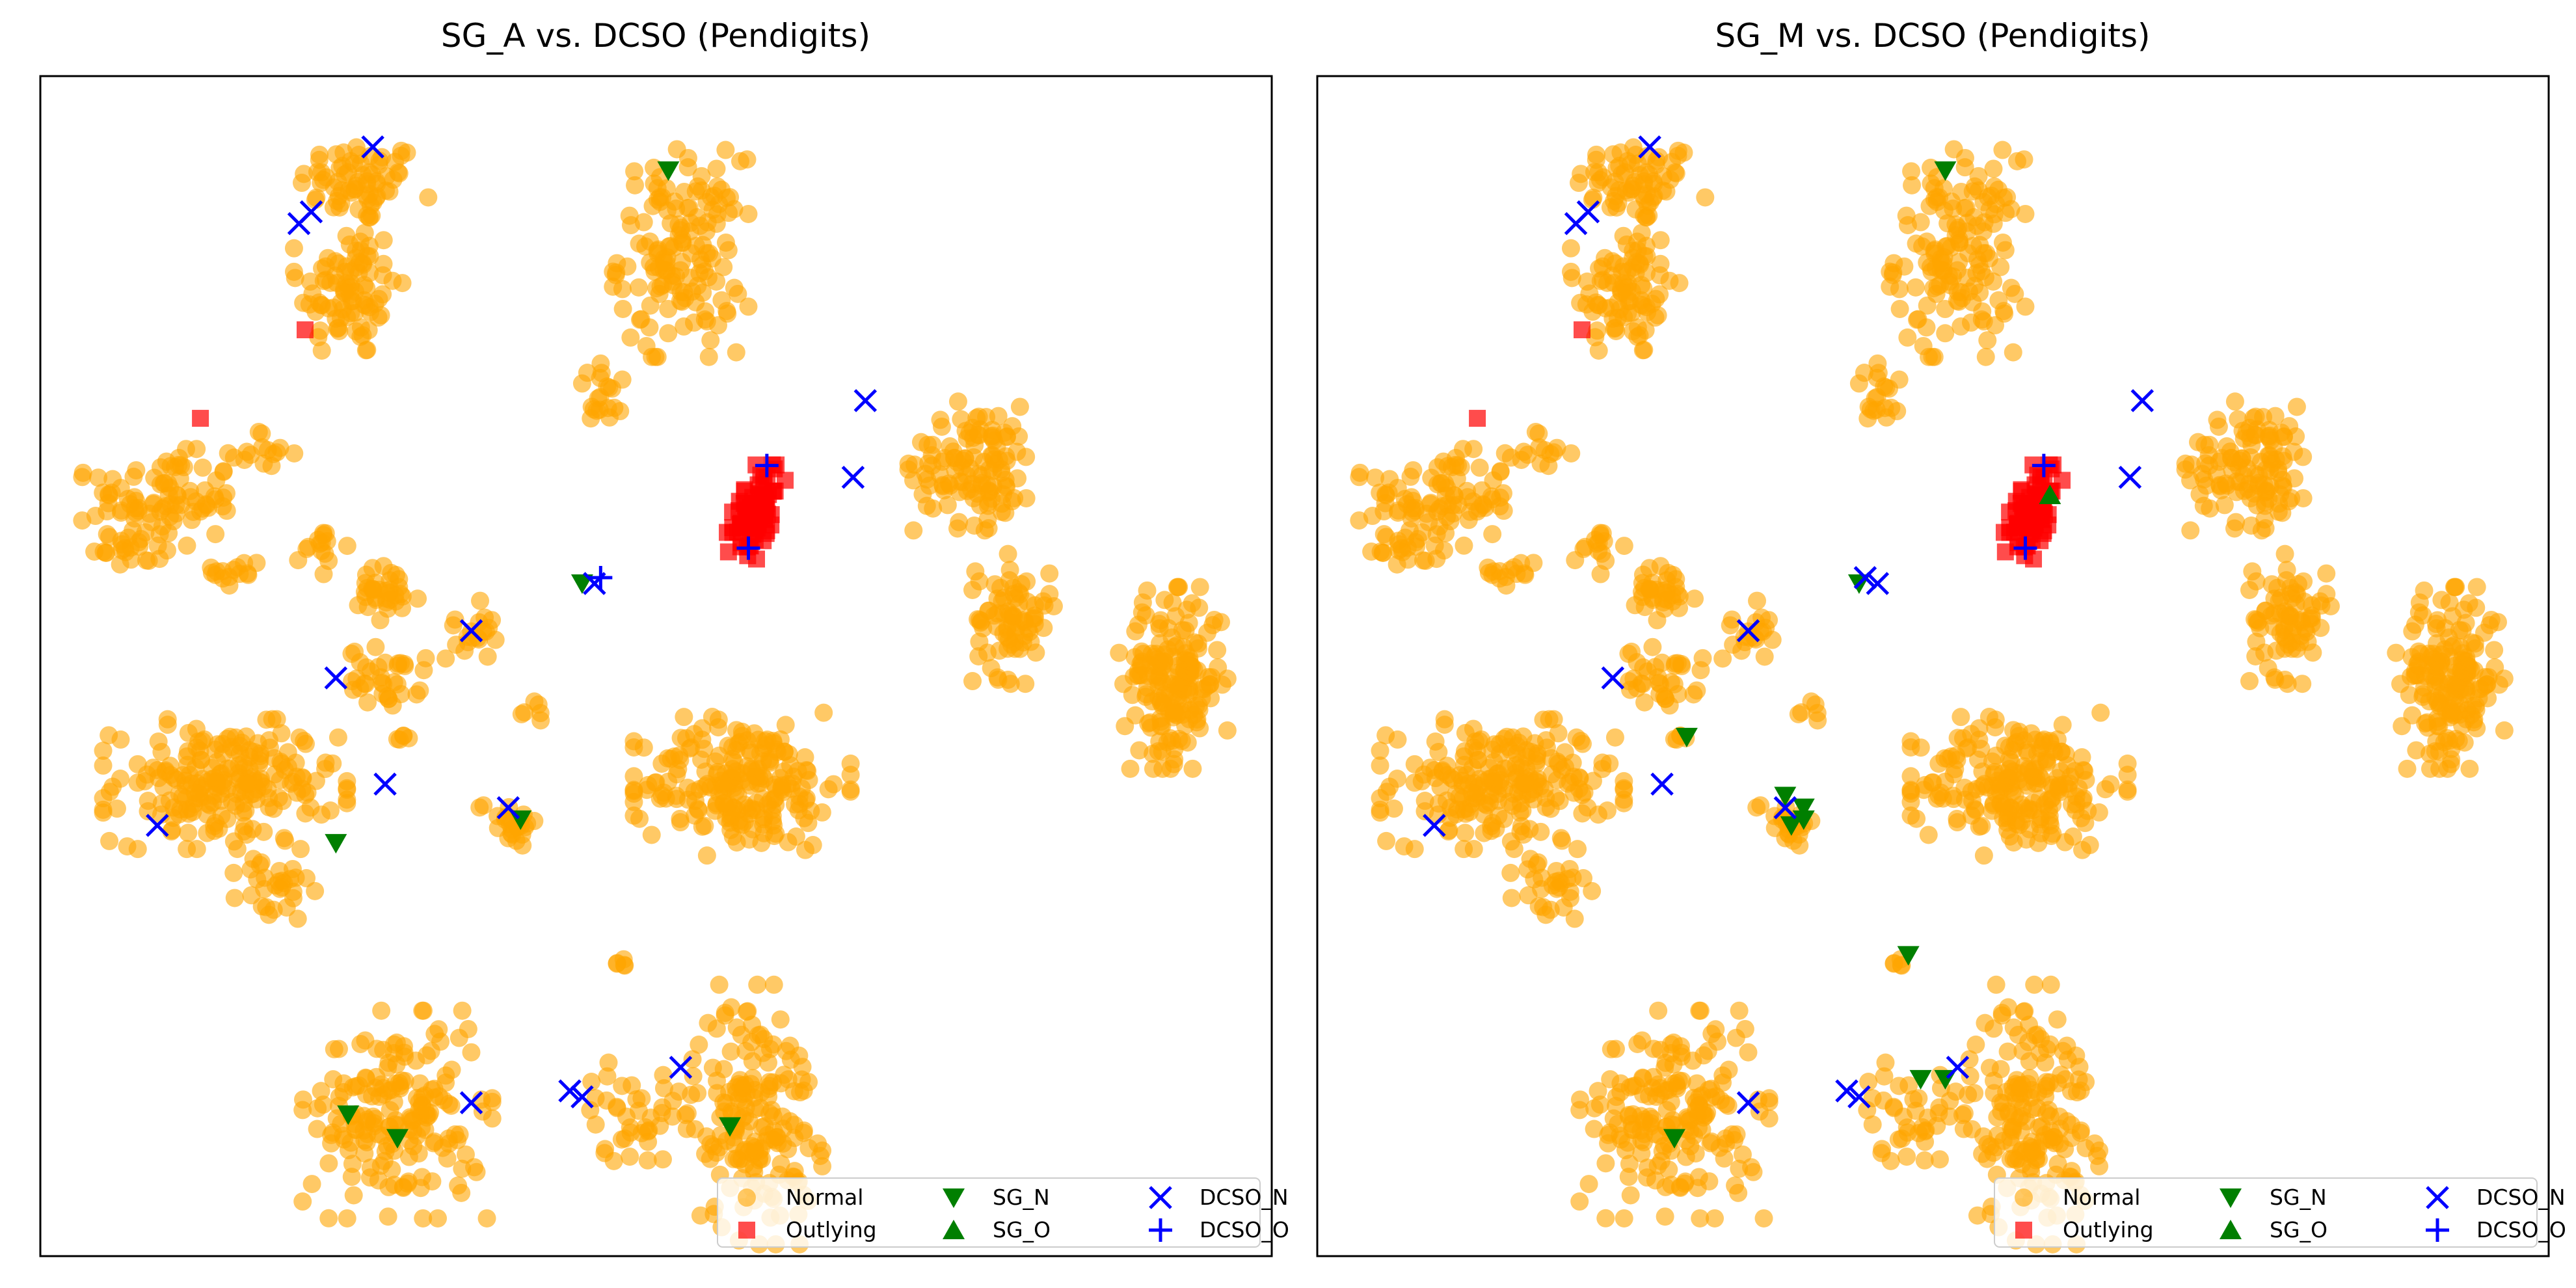 This screenshot has width=2576, height=1288. Describe the element at coordinates (989, 1212) in the screenshot. I see `legend-box` at that location.